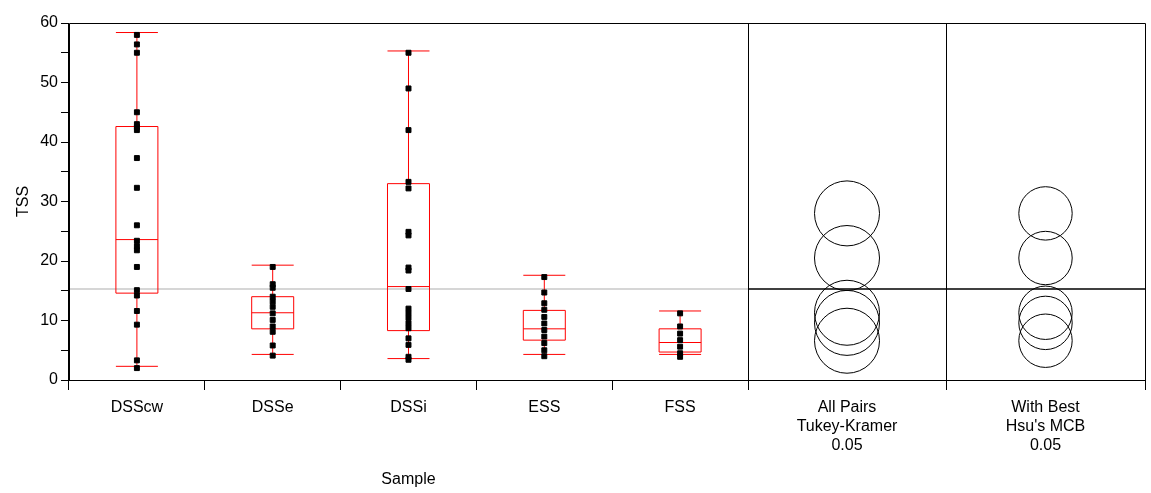 The height and width of the screenshot is (493, 1151). What do you see at coordinates (49, 200) in the screenshot?
I see `y-tick-label: 30` at bounding box center [49, 200].